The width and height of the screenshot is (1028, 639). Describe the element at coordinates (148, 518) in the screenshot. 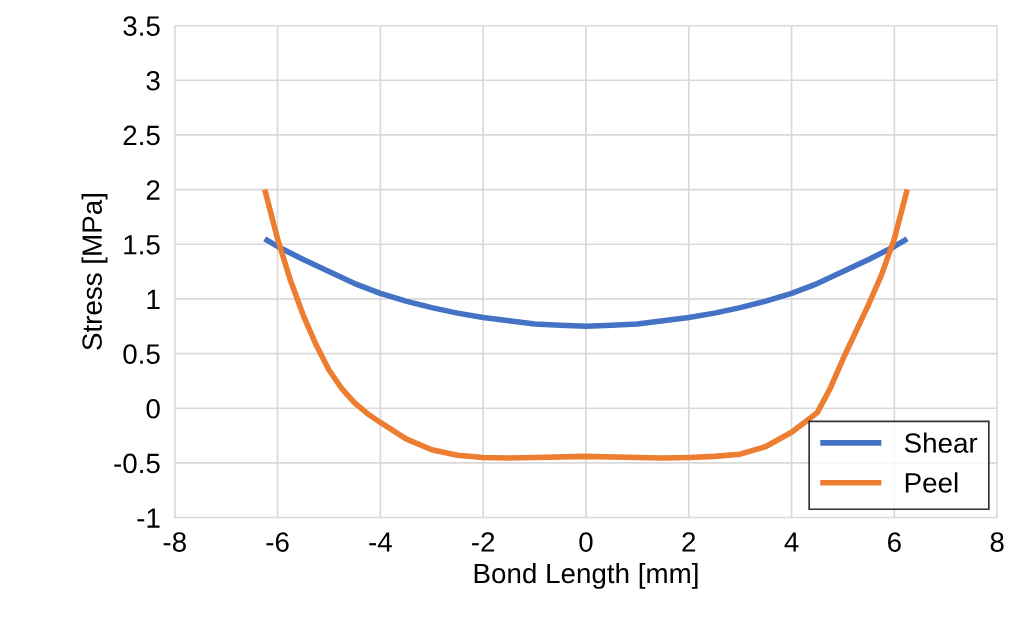

I see `y-tick-label: -1` at that location.